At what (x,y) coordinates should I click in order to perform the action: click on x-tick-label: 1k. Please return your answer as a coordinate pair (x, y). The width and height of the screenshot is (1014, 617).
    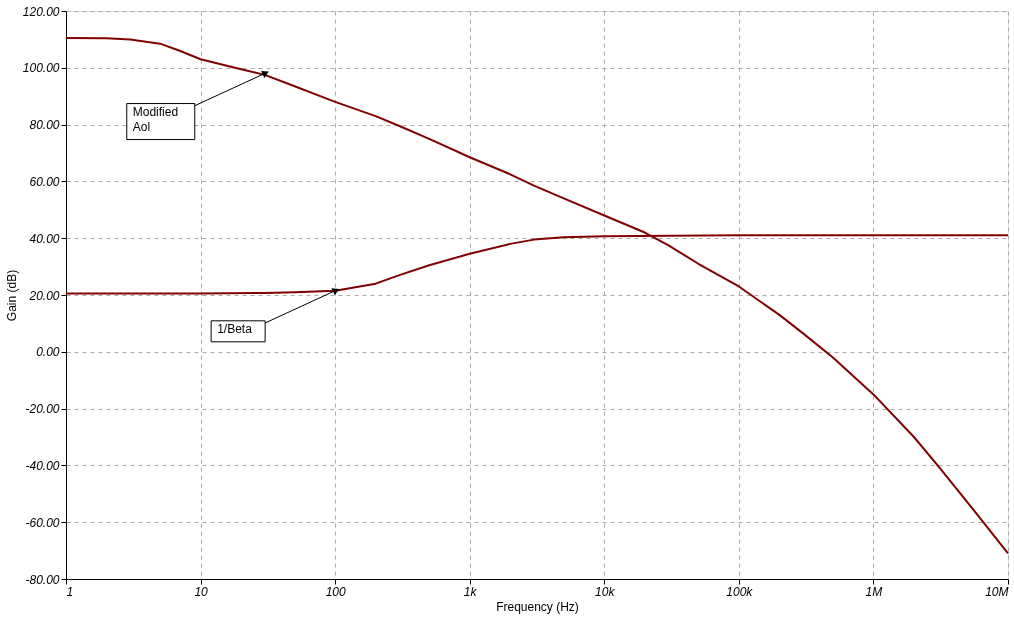
    Looking at the image, I should click on (470, 591).